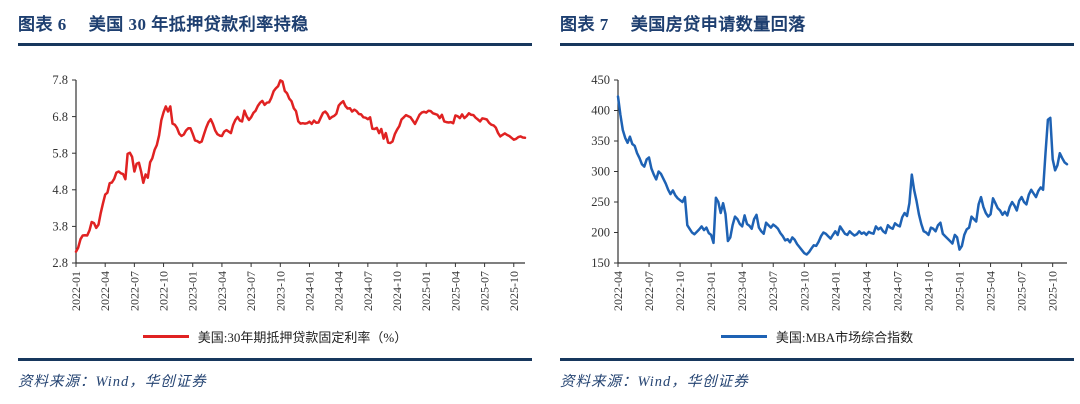 The height and width of the screenshot is (404, 1080). What do you see at coordinates (743, 336) in the screenshot?
I see `legend-line-blue` at bounding box center [743, 336].